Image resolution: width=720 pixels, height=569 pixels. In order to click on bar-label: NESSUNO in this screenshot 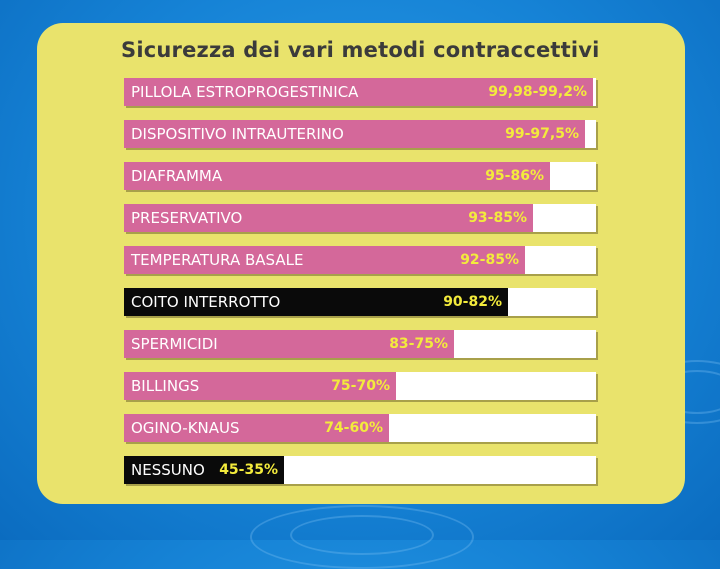, I will do `click(168, 470)`.